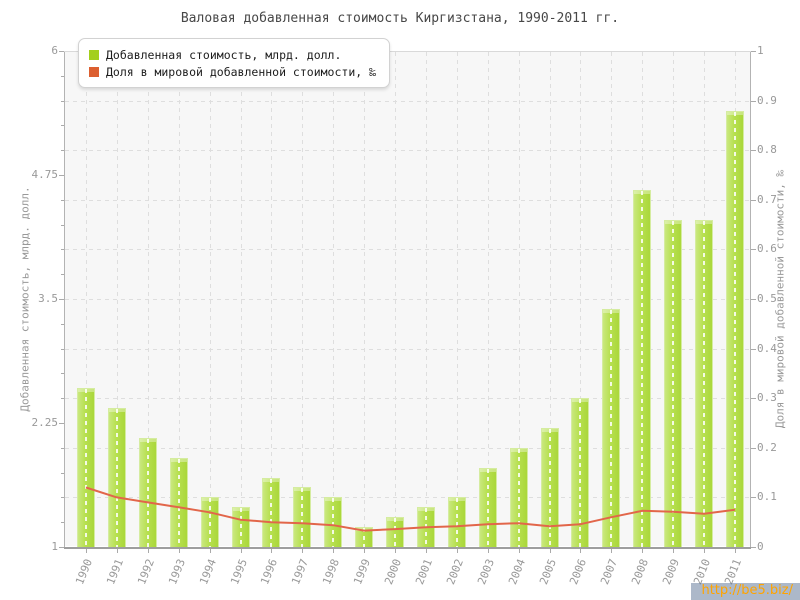 The width and height of the screenshot is (800, 600). Describe the element at coordinates (519, 497) in the screenshot. I see `bar-2004` at that location.